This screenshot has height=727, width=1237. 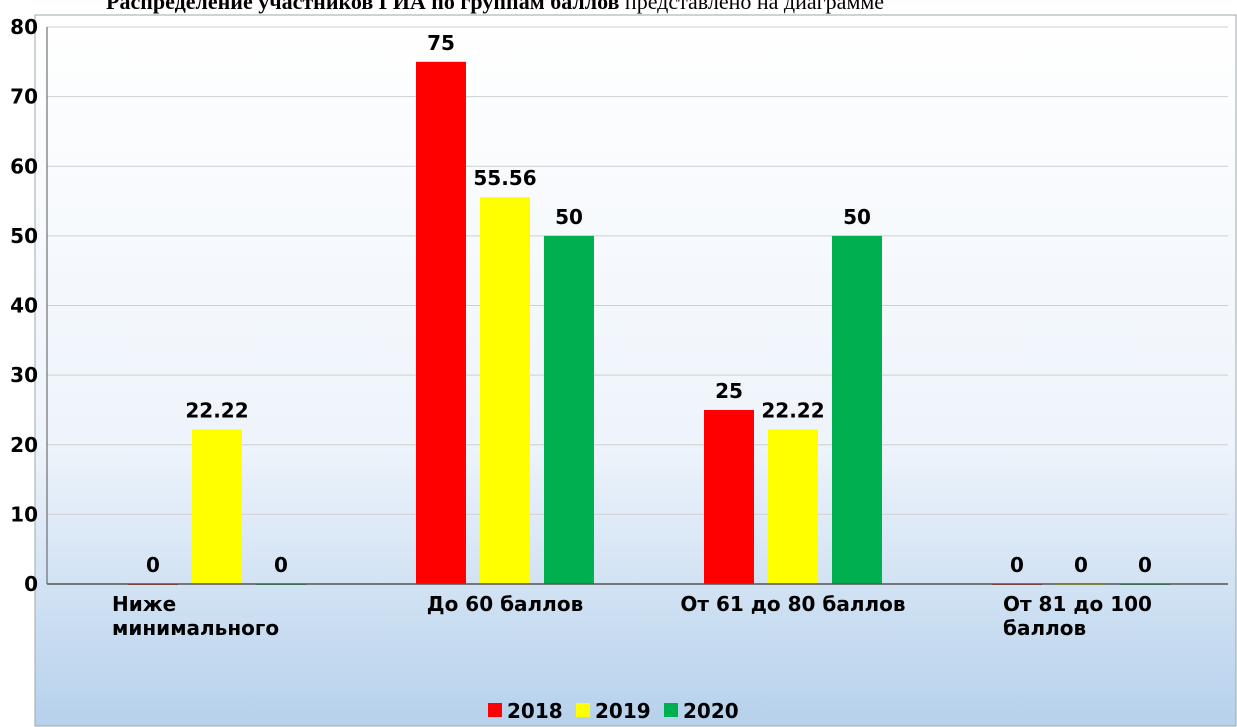 What do you see at coordinates (24, 236) in the screenshot?
I see `y-tick-label: 50` at bounding box center [24, 236].